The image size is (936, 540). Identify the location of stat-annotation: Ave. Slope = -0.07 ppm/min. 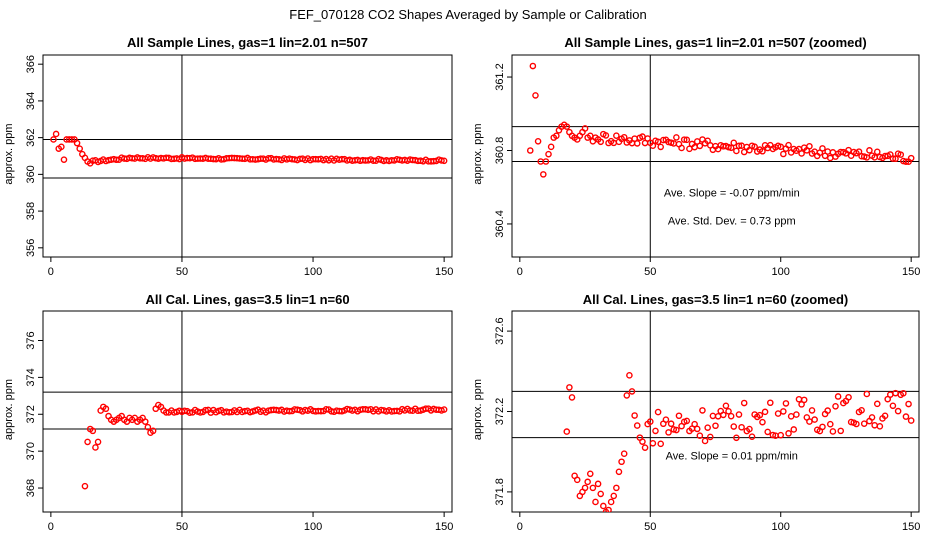
(732, 193).